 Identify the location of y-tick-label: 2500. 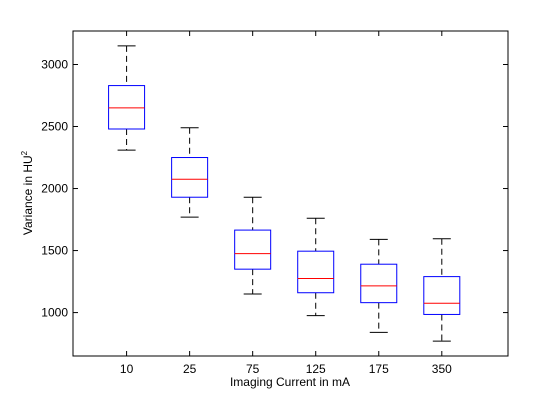
(54, 127).